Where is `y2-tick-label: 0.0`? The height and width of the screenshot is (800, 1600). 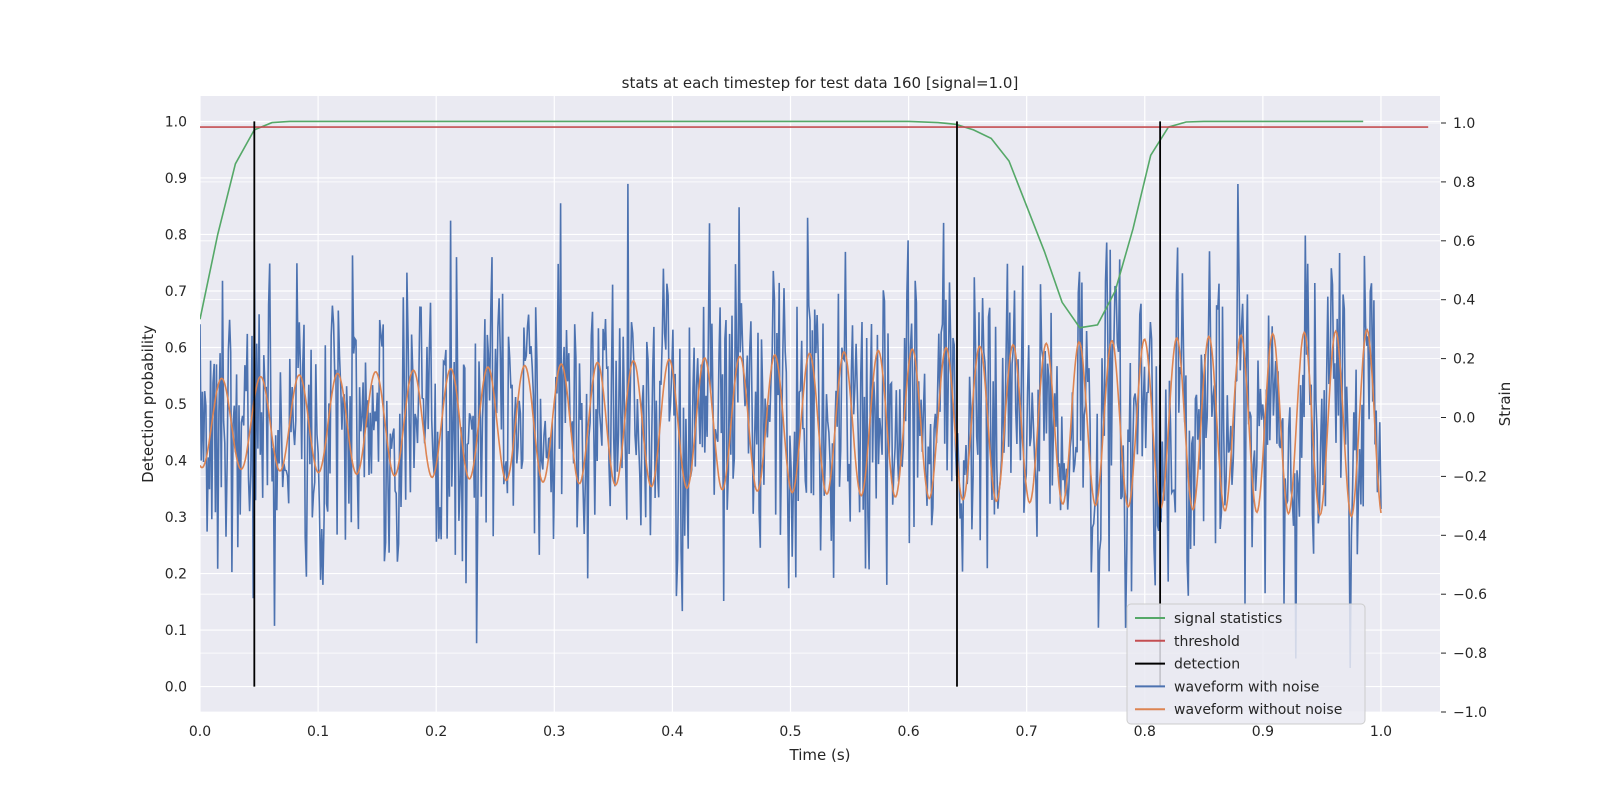
y2-tick-label: 0.0 is located at coordinates (1464, 419).